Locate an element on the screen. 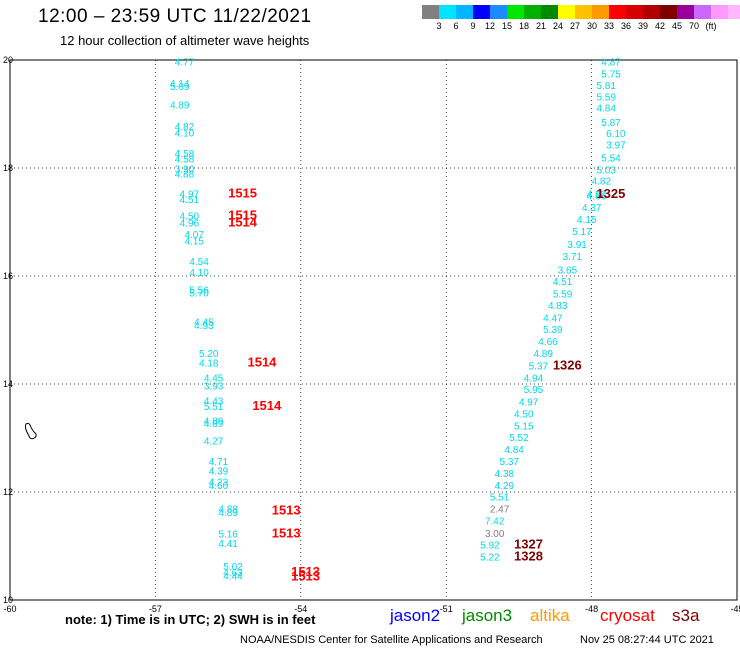 This screenshot has width=740, height=650. wave-height-value: 4.10 is located at coordinates (185, 134).